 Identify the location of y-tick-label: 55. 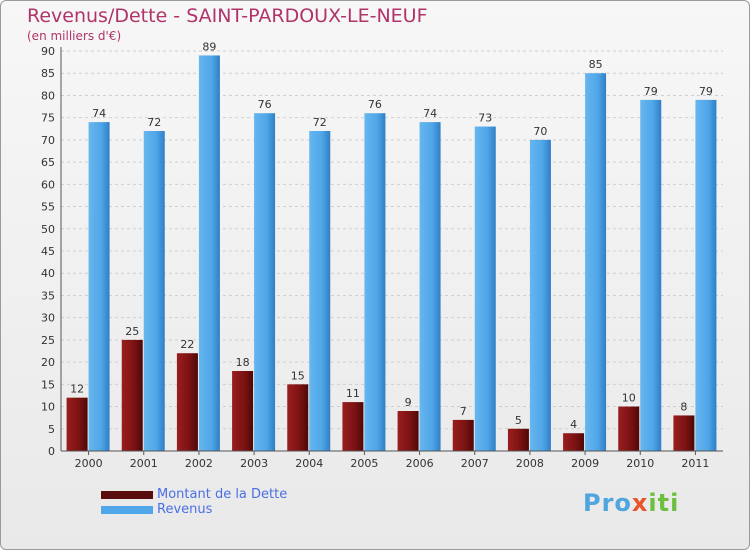
(48, 207).